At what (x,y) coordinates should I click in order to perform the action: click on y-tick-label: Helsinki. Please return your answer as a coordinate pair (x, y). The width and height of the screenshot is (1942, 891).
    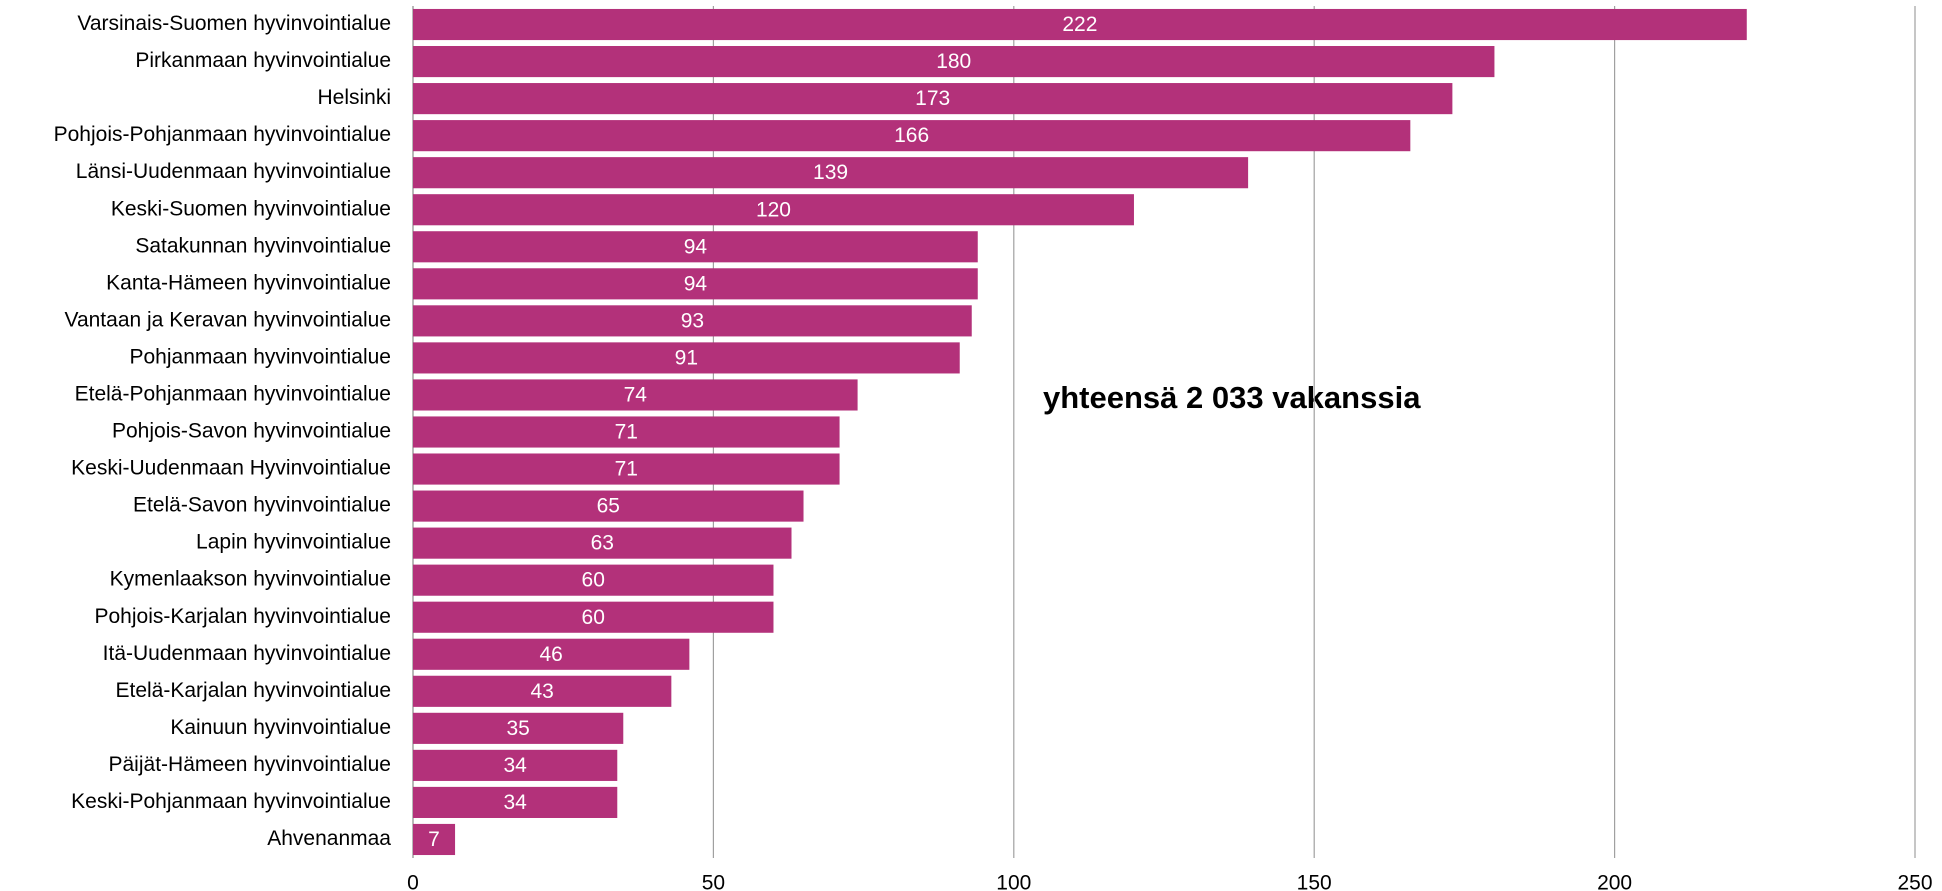
    Looking at the image, I should click on (354, 97).